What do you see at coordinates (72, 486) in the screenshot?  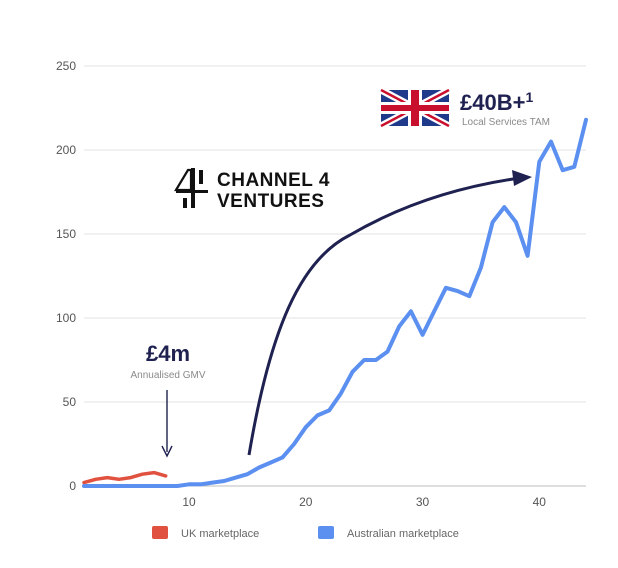 I see `y-tick-label: 0` at bounding box center [72, 486].